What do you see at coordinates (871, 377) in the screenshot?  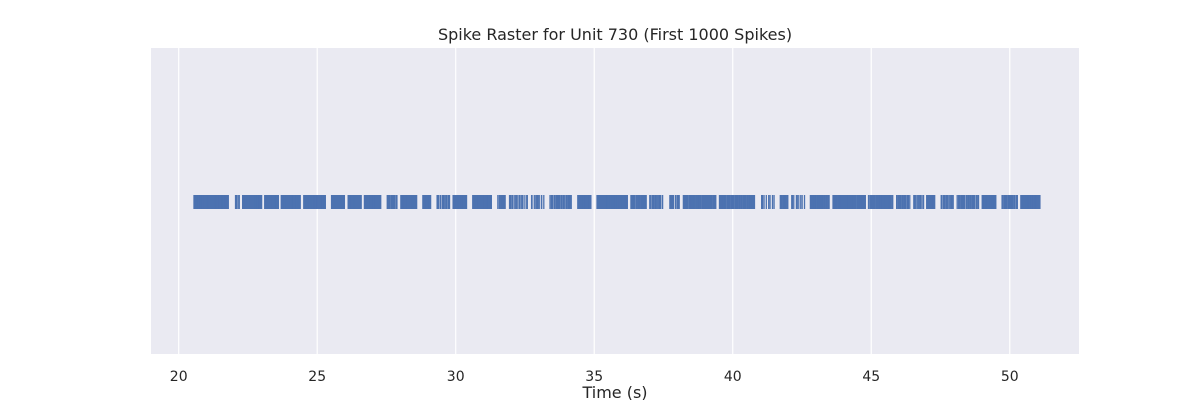 I see `x-tick-label: 45` at bounding box center [871, 377].